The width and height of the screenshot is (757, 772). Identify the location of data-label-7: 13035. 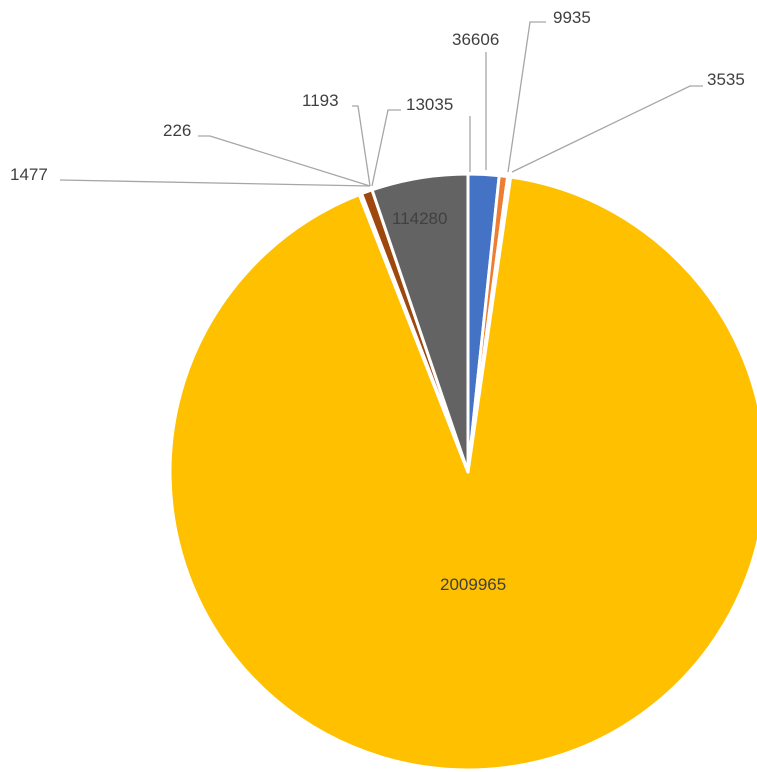
(429, 104).